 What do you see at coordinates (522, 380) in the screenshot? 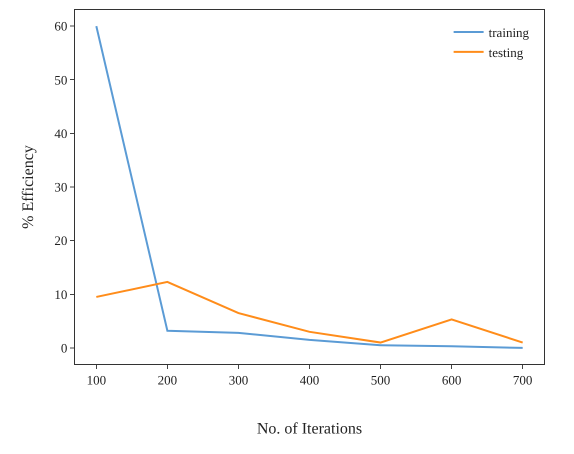
I see `x-tick-label: 700` at bounding box center [522, 380].